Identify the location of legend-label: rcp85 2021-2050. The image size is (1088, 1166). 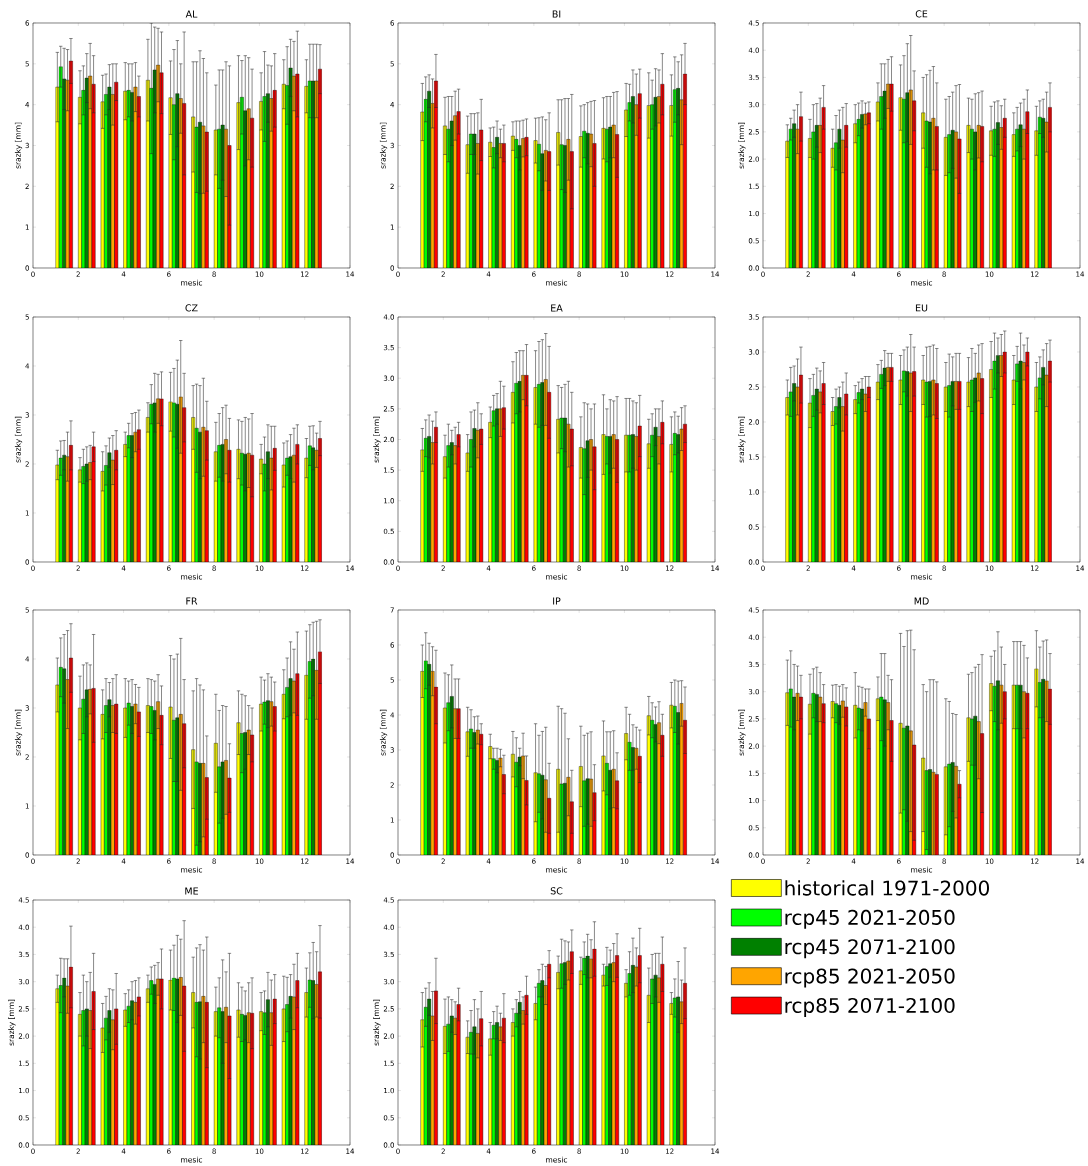
(870, 978).